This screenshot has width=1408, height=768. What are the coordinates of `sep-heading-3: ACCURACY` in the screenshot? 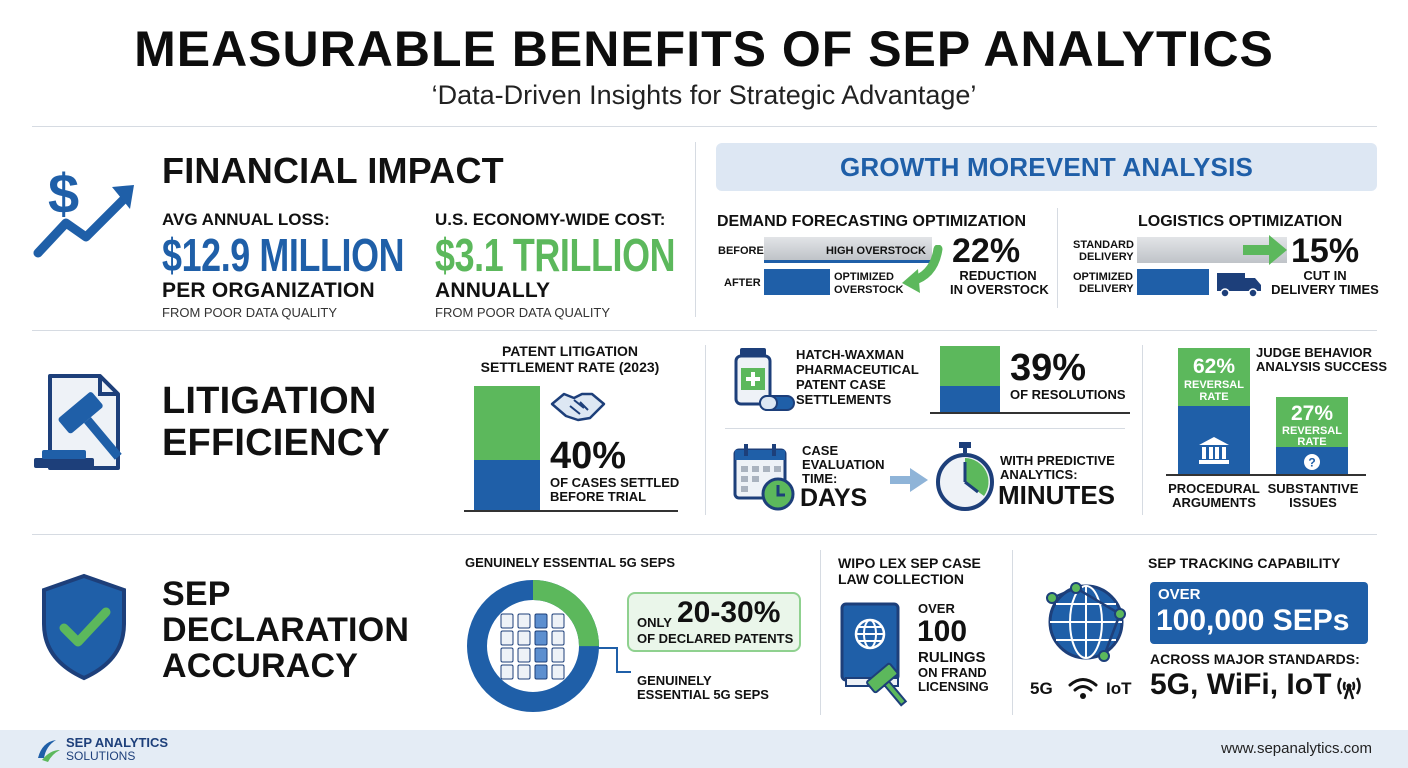 It's located at (260, 666).